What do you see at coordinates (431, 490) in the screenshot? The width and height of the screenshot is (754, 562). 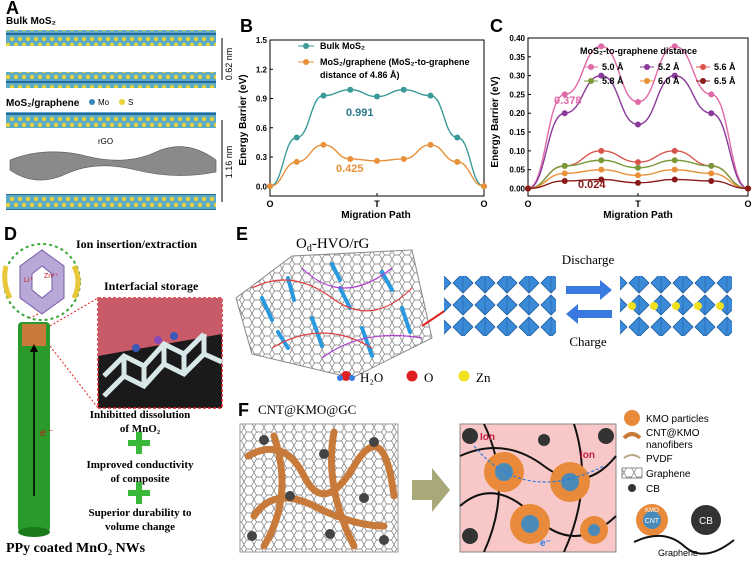 I see `process-arrow` at bounding box center [431, 490].